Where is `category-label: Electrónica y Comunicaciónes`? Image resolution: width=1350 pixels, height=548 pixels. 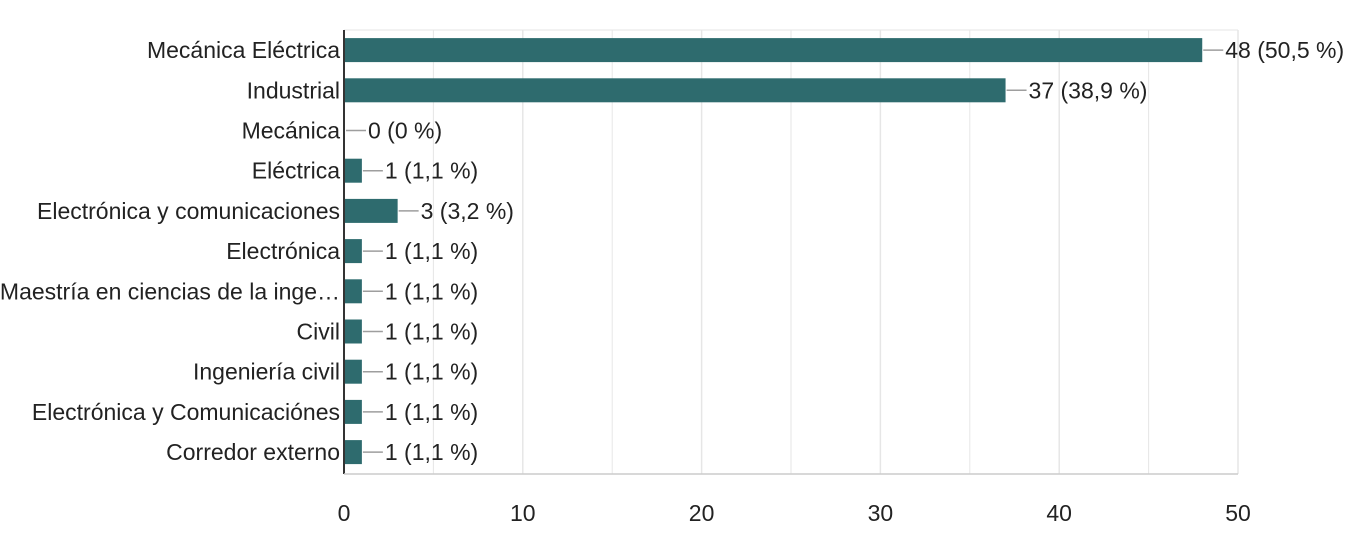 category-label: Electrónica y Comunicaciónes is located at coordinates (186, 412).